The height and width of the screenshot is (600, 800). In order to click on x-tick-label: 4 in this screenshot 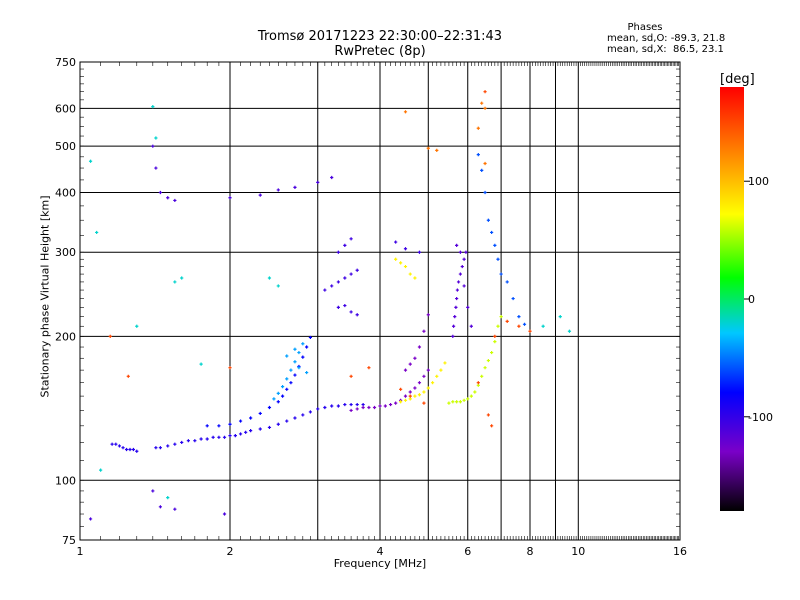, I will do `click(380, 551)`.